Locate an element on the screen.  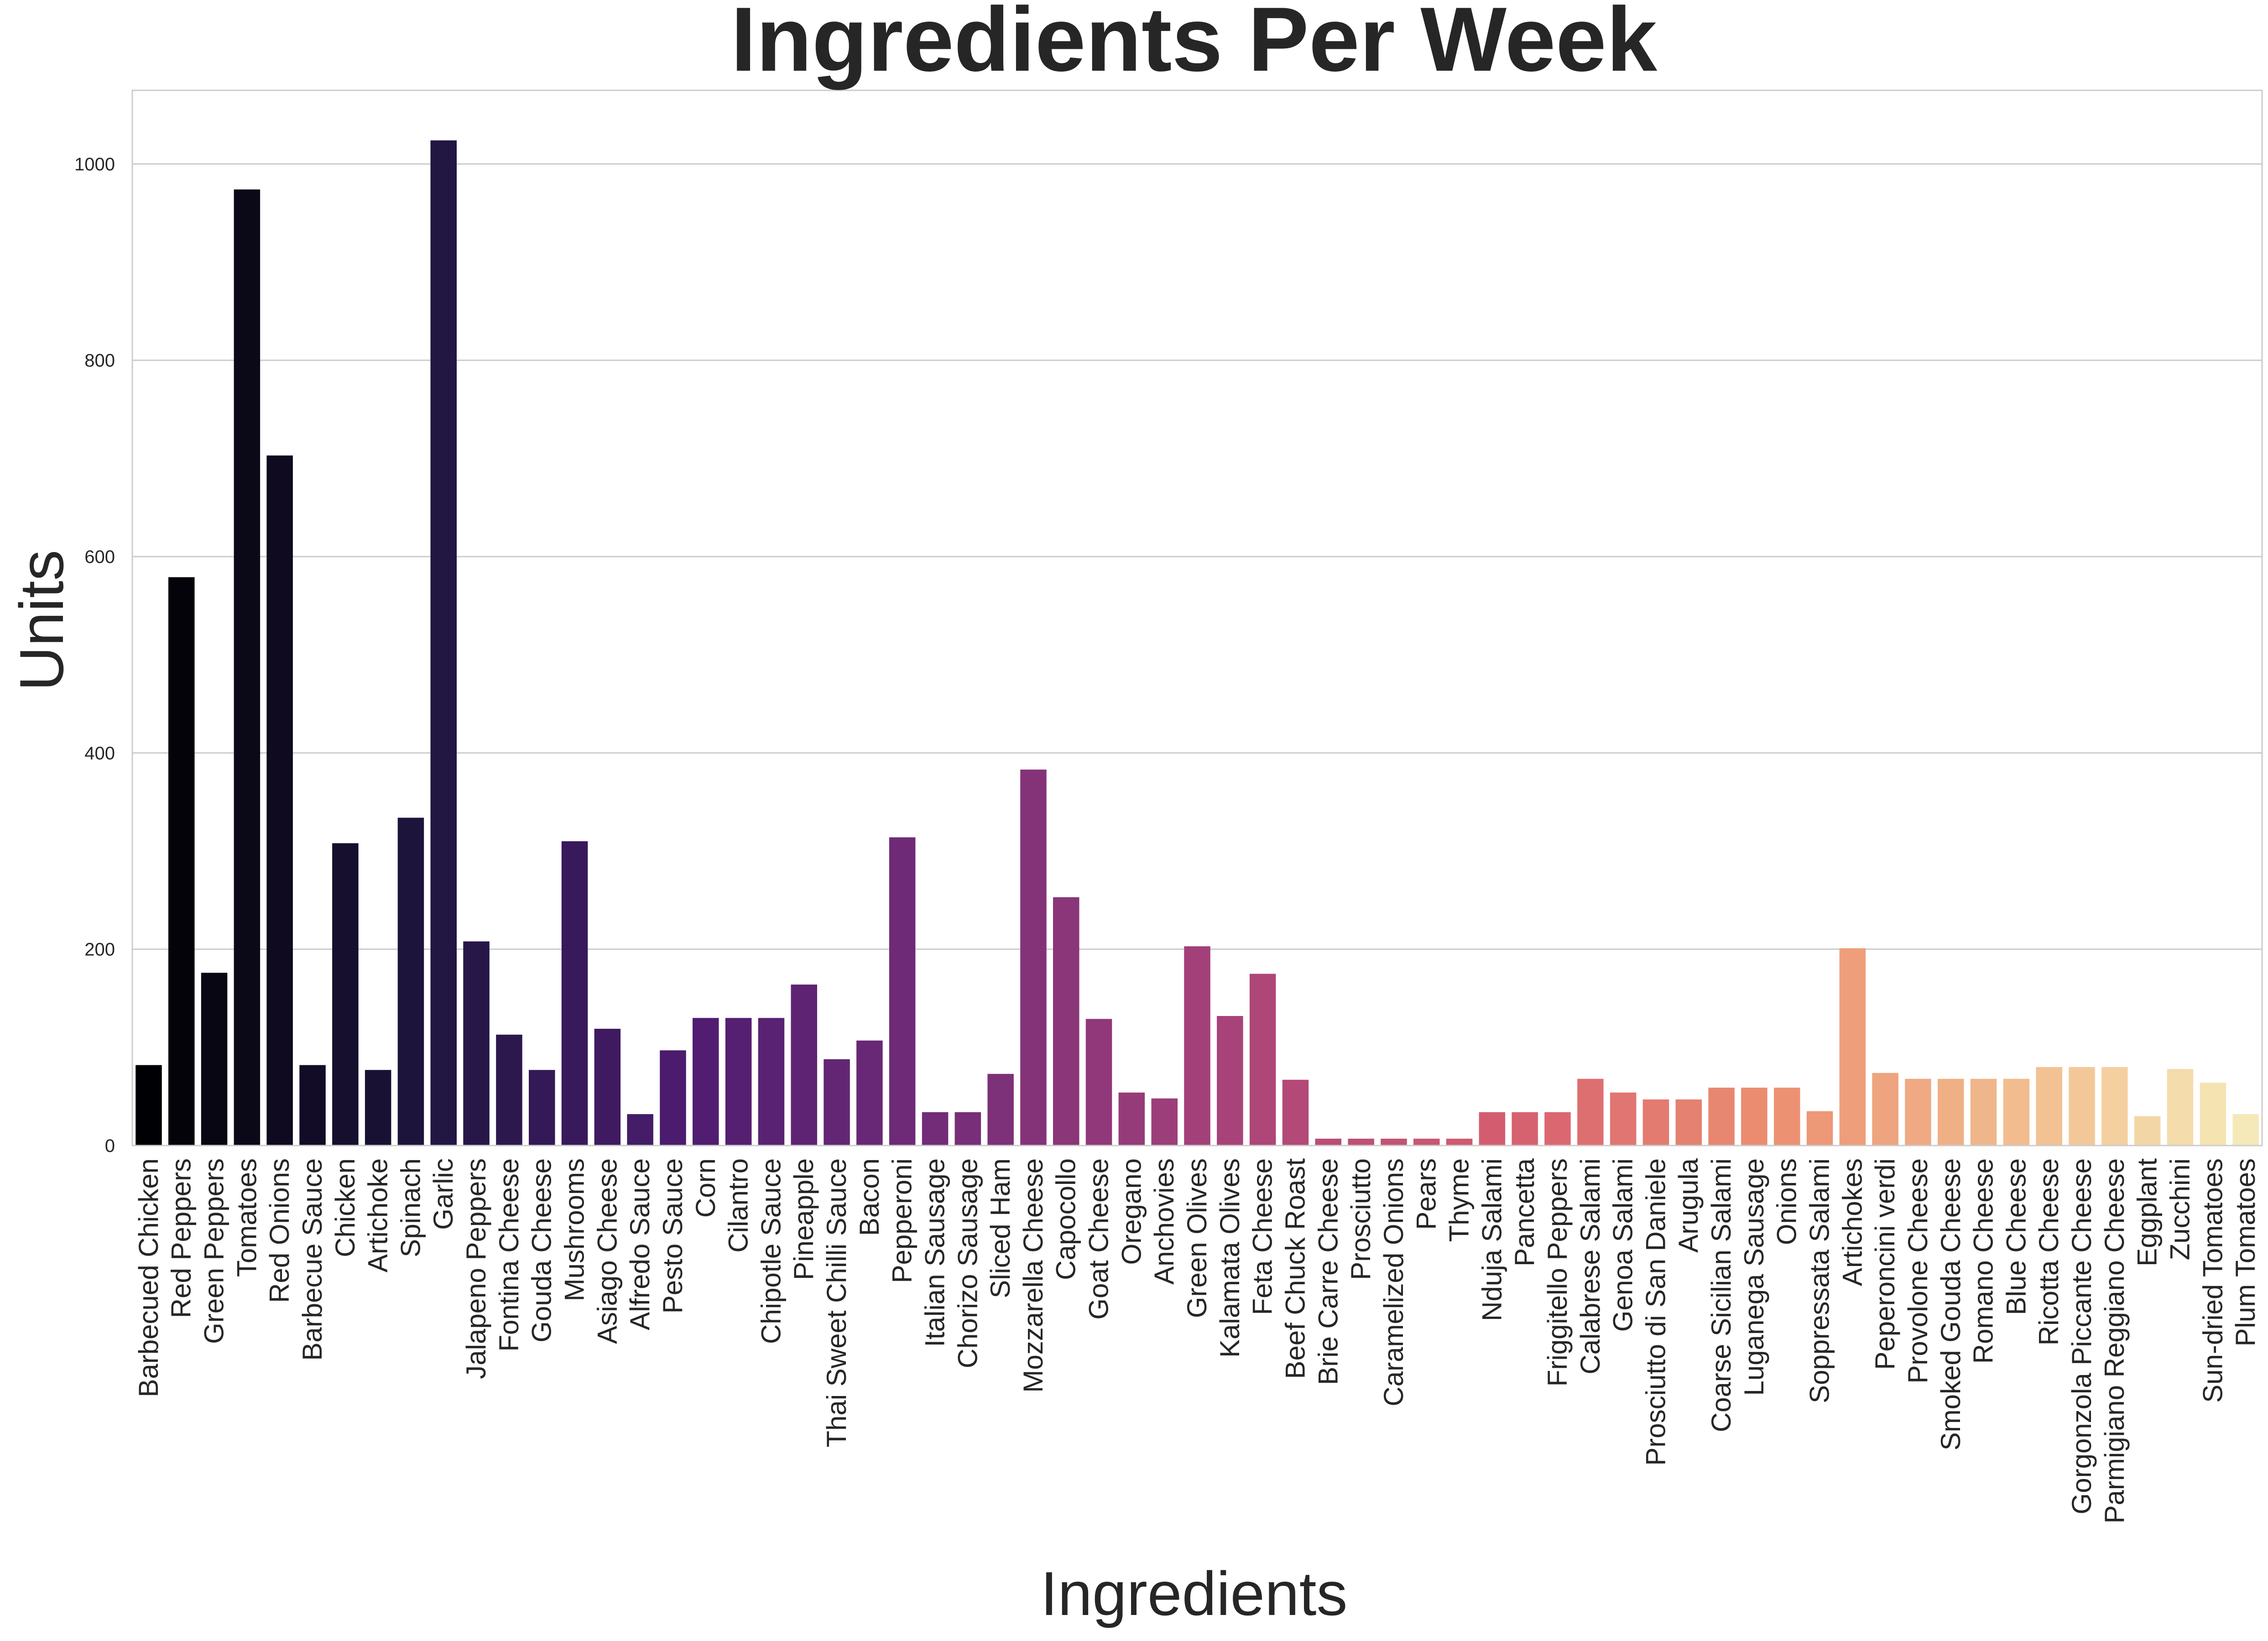
x-tick-label: Corn is located at coordinates (705, 1188).